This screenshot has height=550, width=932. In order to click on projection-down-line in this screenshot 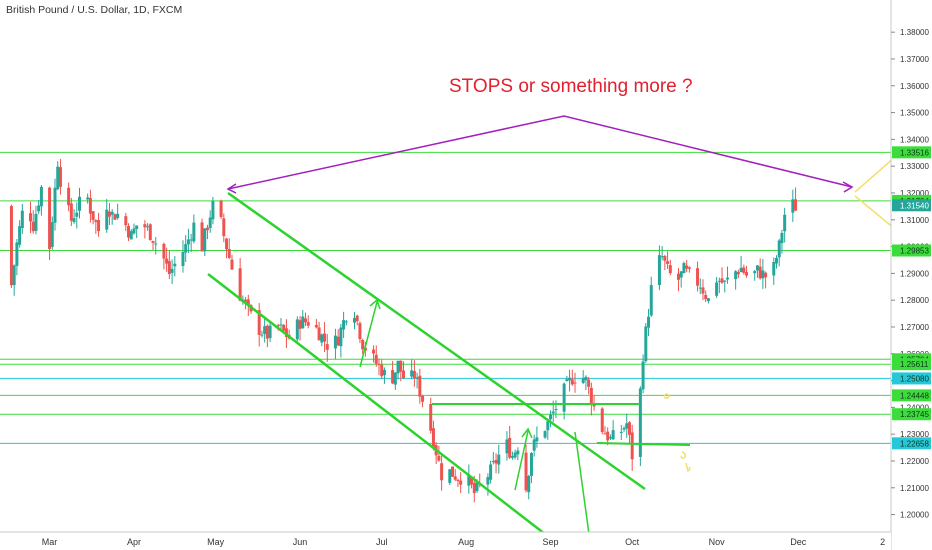, I will do `click(875, 212)`.